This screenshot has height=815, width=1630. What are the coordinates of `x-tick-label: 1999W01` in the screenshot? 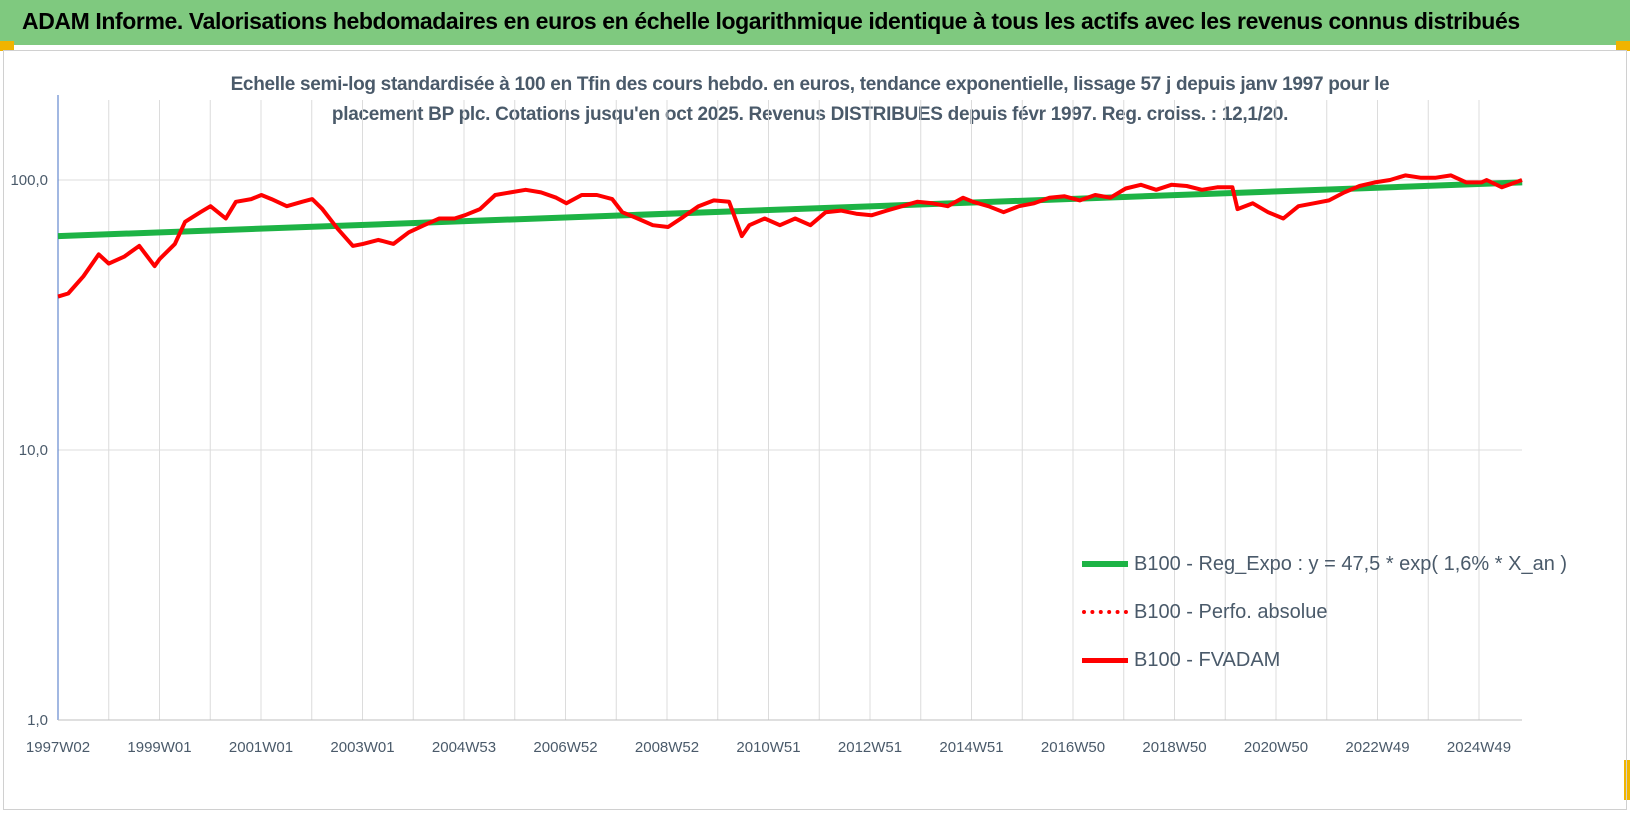 It's located at (159, 747).